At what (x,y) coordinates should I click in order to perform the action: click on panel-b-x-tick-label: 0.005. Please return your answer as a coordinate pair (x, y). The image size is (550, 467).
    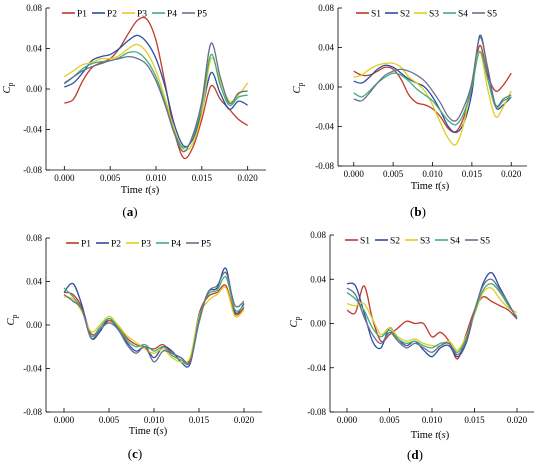
    Looking at the image, I should click on (393, 174).